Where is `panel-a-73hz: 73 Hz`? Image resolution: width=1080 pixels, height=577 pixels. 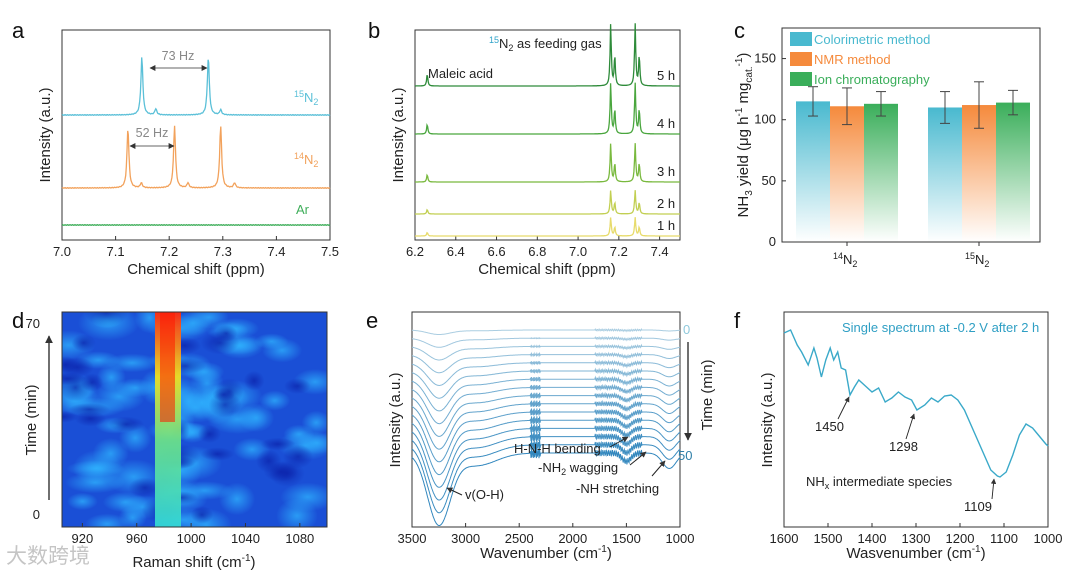 panel-a-73hz: 73 Hz is located at coordinates (178, 56).